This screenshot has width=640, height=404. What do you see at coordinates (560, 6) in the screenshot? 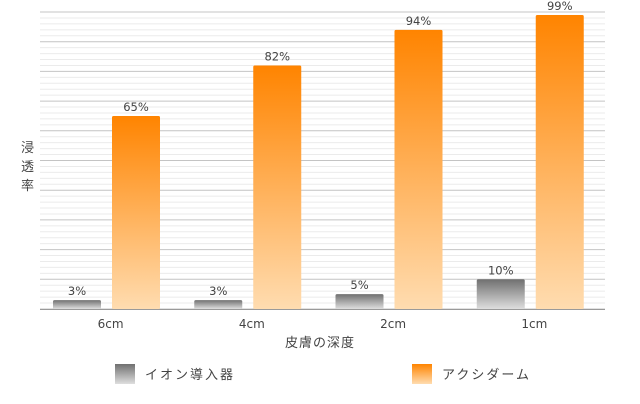
I see `data-label: 99%` at bounding box center [560, 6].